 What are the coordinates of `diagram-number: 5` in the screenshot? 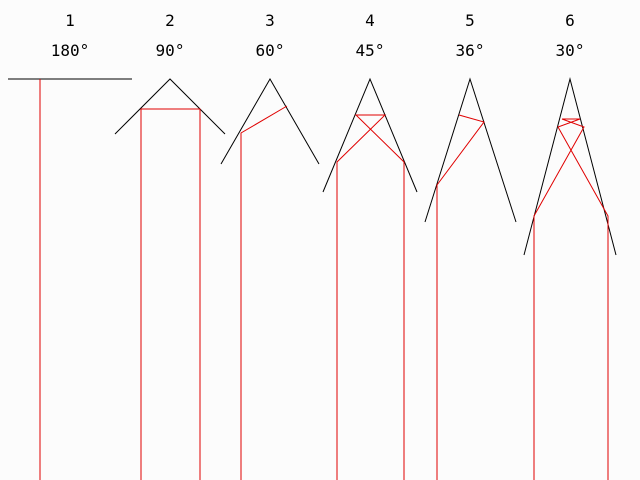 It's located at (470, 20).